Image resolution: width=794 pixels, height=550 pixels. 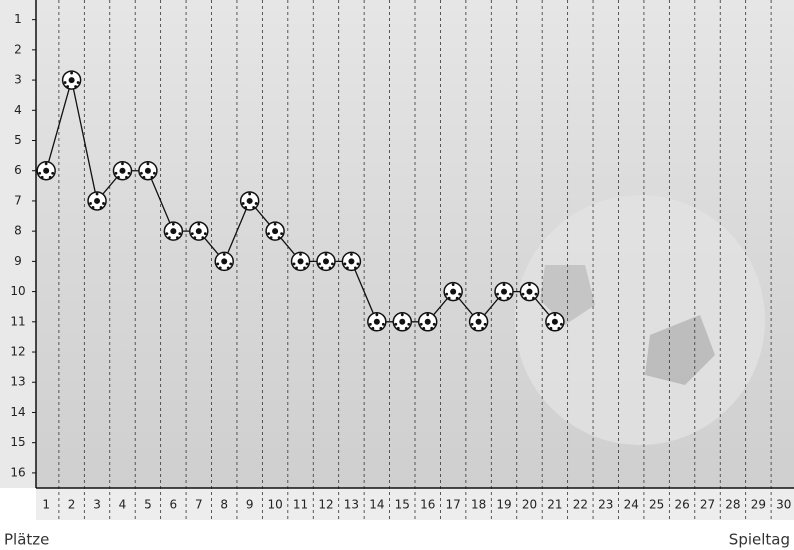 What do you see at coordinates (300, 505) in the screenshot?
I see `x-tick-label: 11` at bounding box center [300, 505].